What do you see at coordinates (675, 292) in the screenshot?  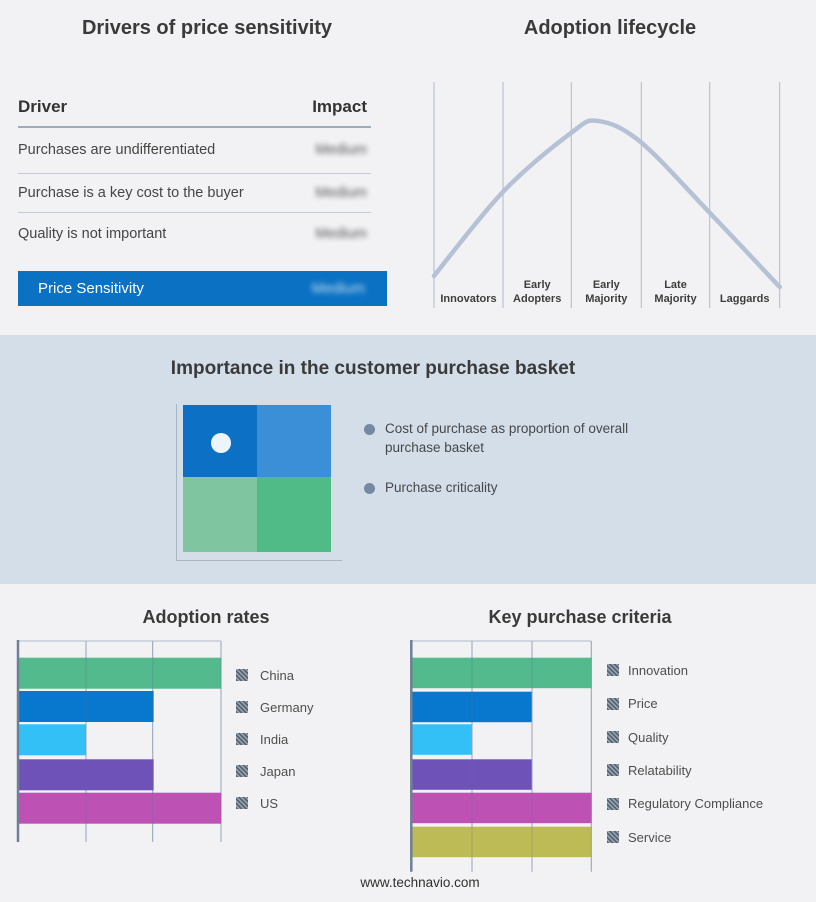 I see `lifecycle-label-late-majority: Late Majority` at bounding box center [675, 292].